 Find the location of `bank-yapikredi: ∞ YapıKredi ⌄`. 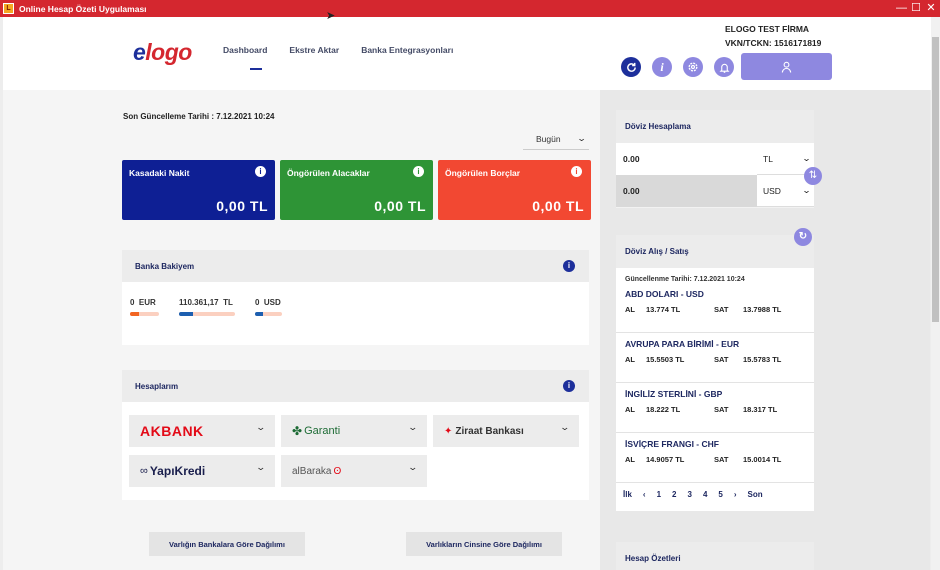

bank-yapikredi: ∞ YapıKredi ⌄ is located at coordinates (202, 471).